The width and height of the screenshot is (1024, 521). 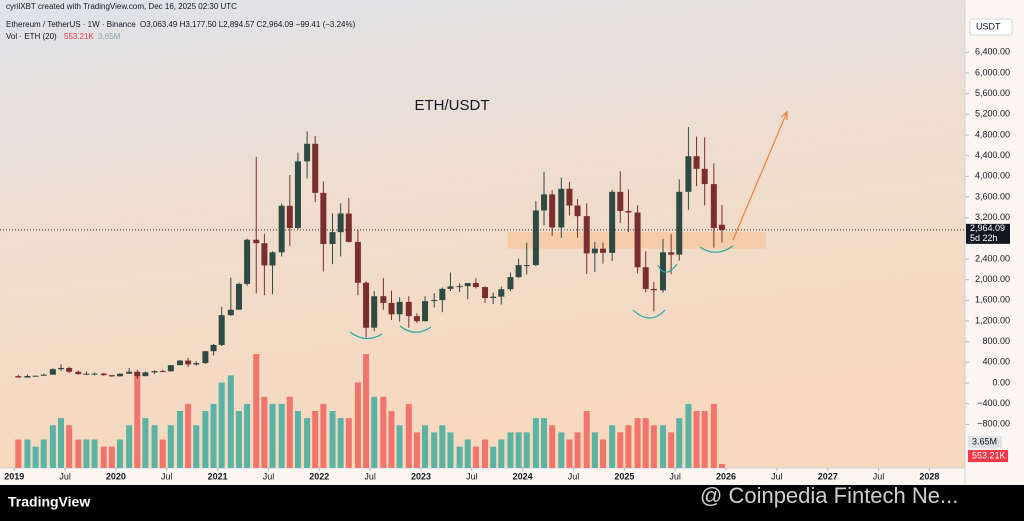 I want to click on volume-value: 553.21K, so click(x=79, y=36).